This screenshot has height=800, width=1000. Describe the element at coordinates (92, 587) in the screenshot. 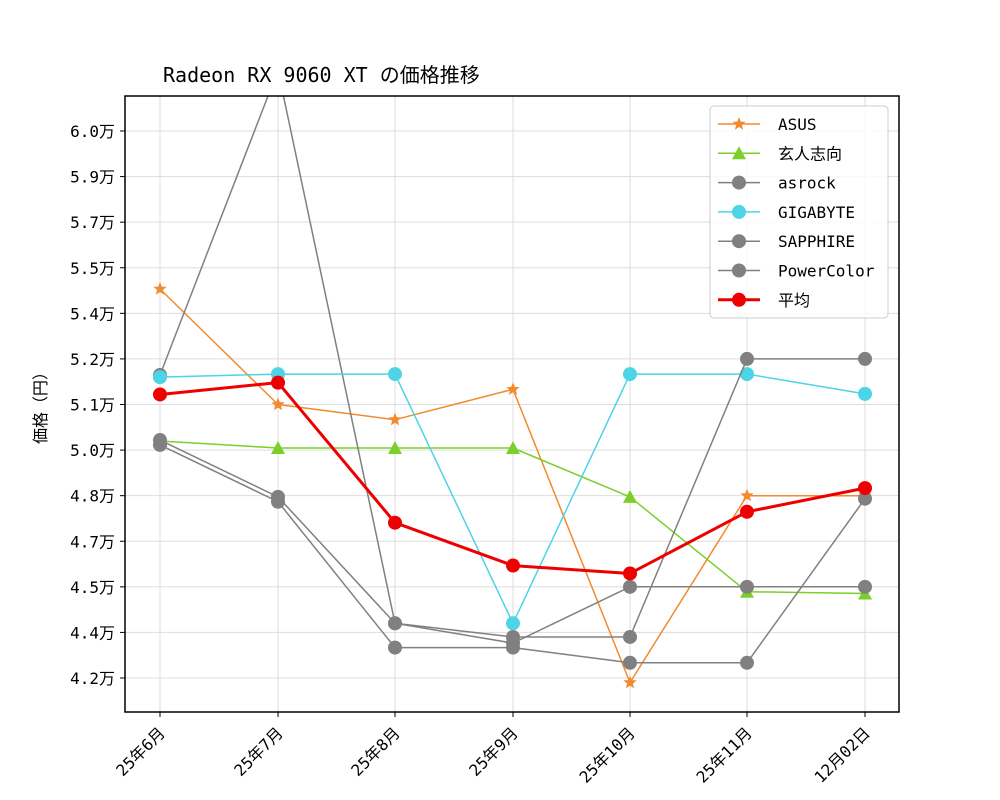

I see `y-tick-label: 4.5万` at that location.